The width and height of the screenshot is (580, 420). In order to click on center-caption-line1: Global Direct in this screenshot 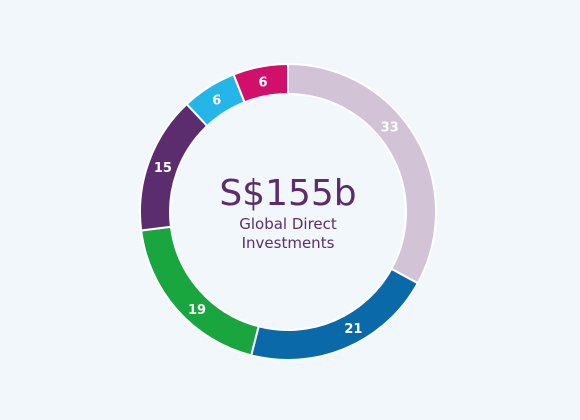, I will do `click(288, 224)`.